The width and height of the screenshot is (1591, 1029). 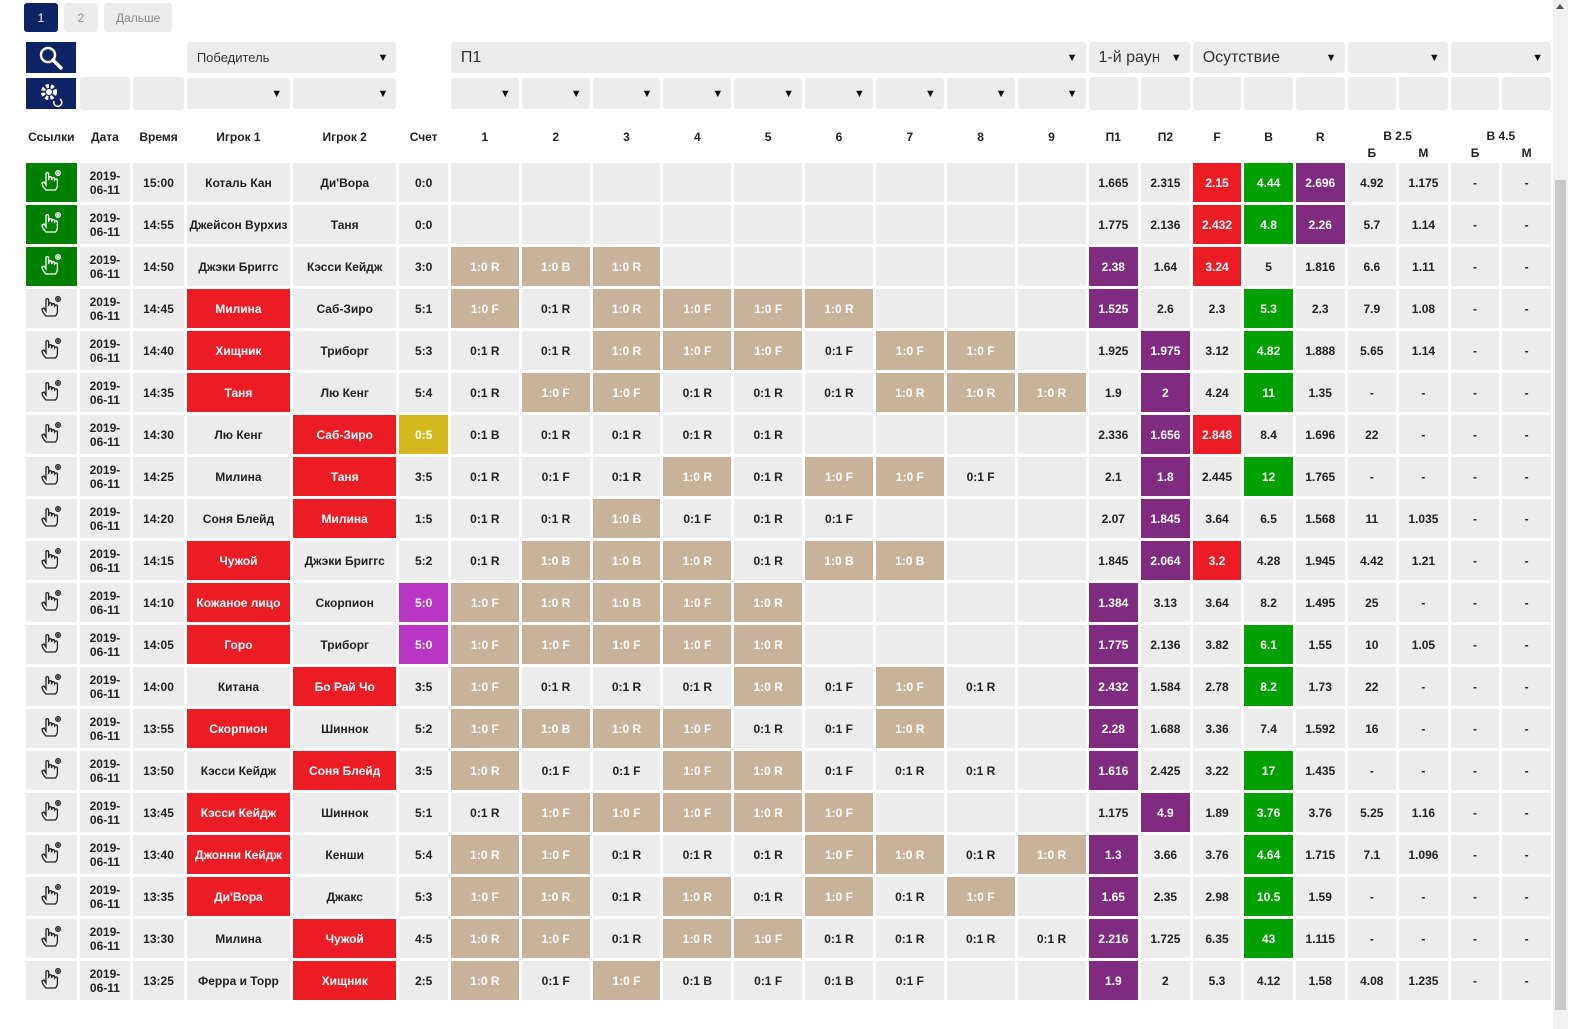 I want to click on b45-b-filter, so click(x=1475, y=93).